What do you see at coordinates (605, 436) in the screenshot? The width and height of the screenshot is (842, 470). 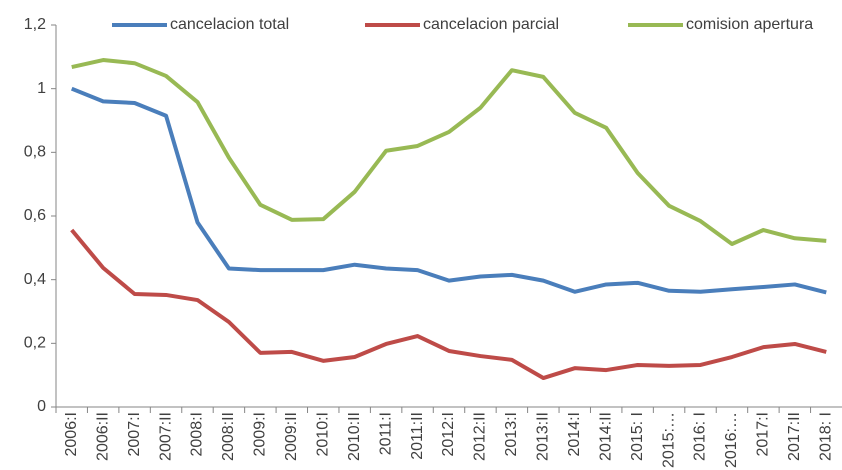 I see `x-tick-label: 2014:II` at bounding box center [605, 436].